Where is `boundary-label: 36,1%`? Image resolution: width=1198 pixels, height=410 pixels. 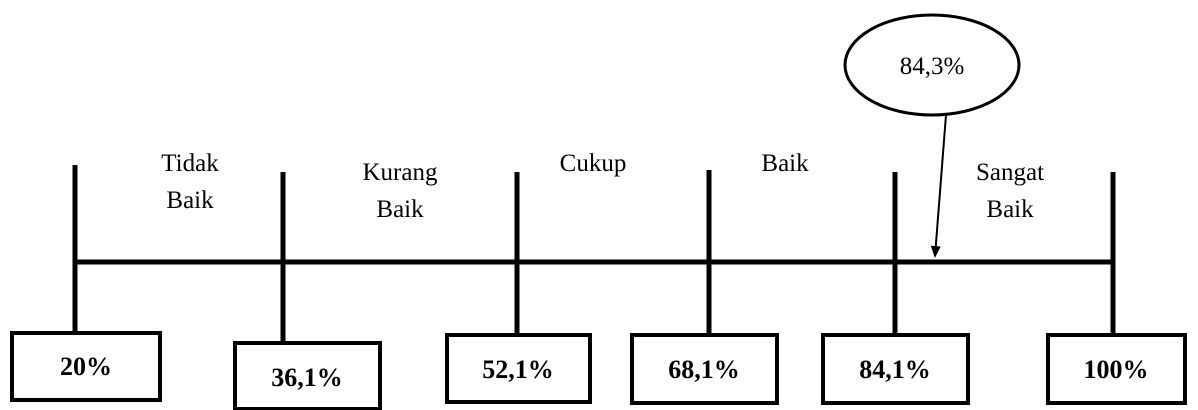 boundary-label: 36,1% is located at coordinates (307, 377).